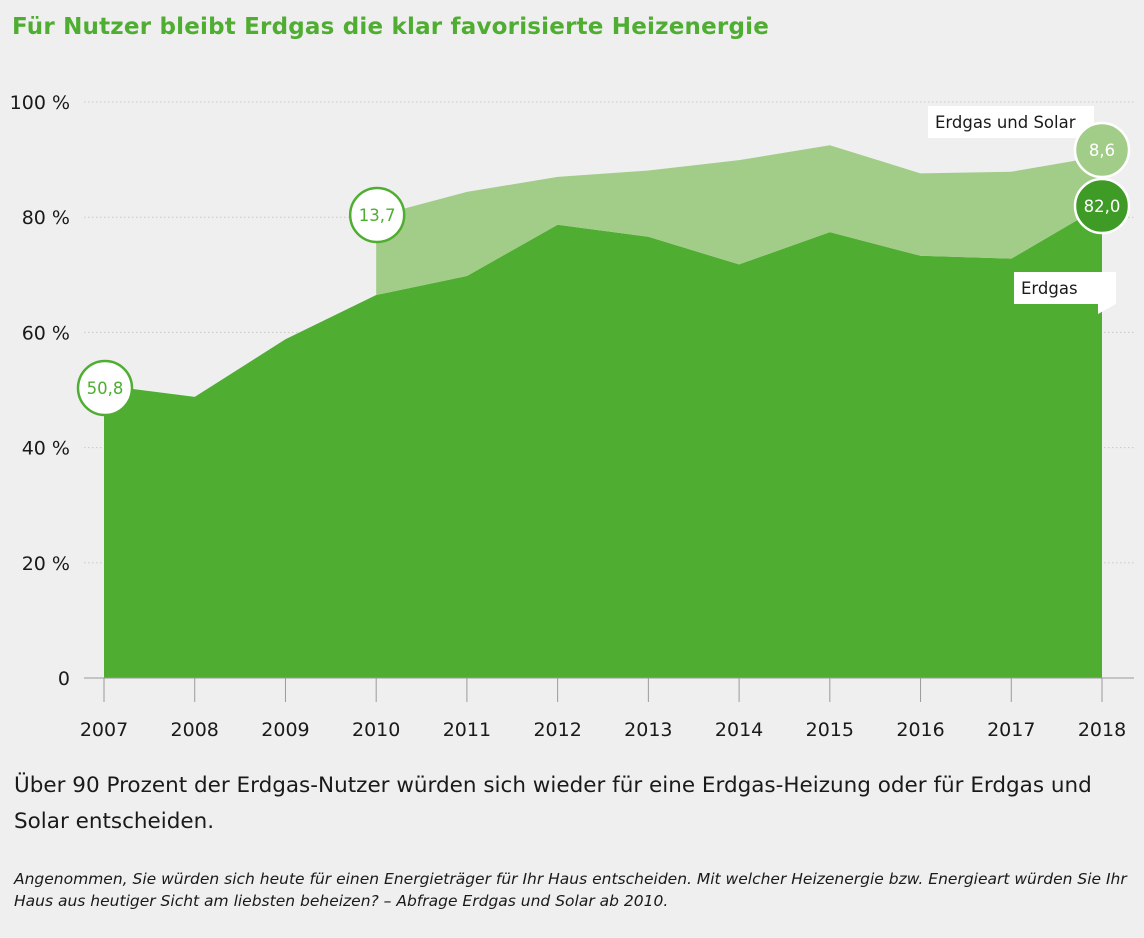 Image resolution: width=1144 pixels, height=938 pixels. I want to click on x-tick-label: 2016, so click(920, 730).